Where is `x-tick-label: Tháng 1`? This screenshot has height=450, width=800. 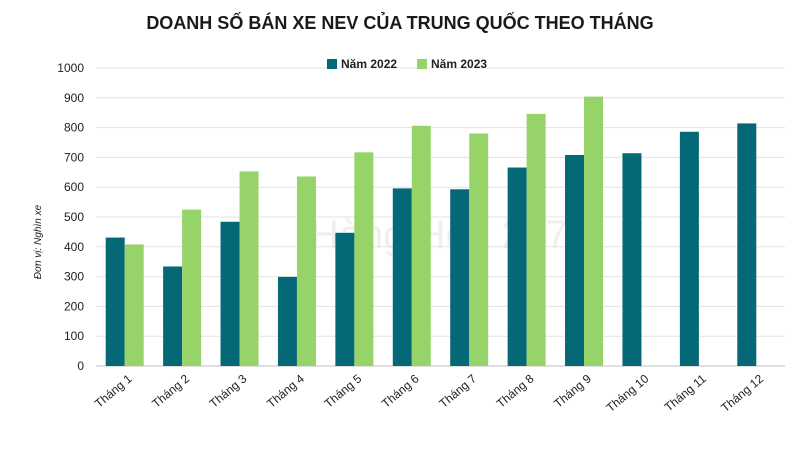
x-tick-label: Tháng 1 is located at coordinates (113, 390).